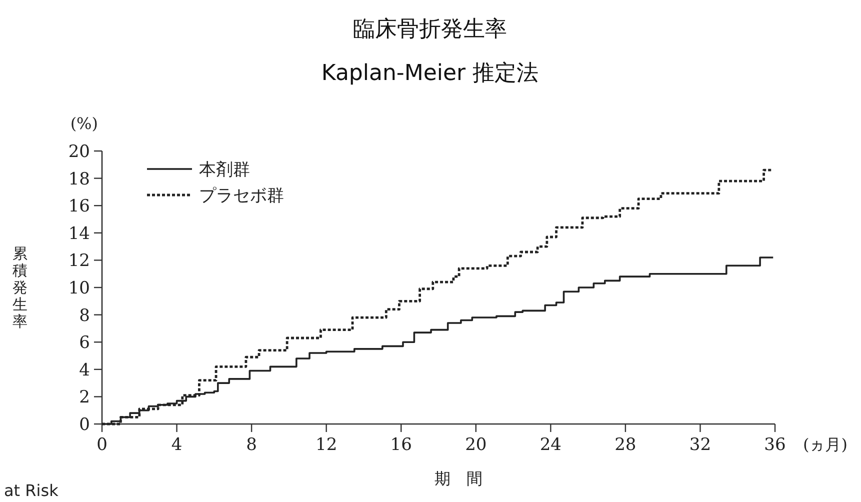 This screenshot has width=861, height=502. Describe the element at coordinates (32, 490) in the screenshot. I see `text: at Risk` at that location.